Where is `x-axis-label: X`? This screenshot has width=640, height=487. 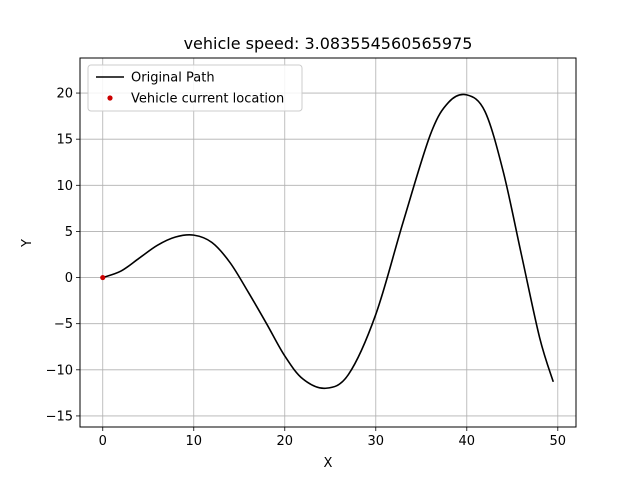 x-axis-label: X is located at coordinates (328, 463).